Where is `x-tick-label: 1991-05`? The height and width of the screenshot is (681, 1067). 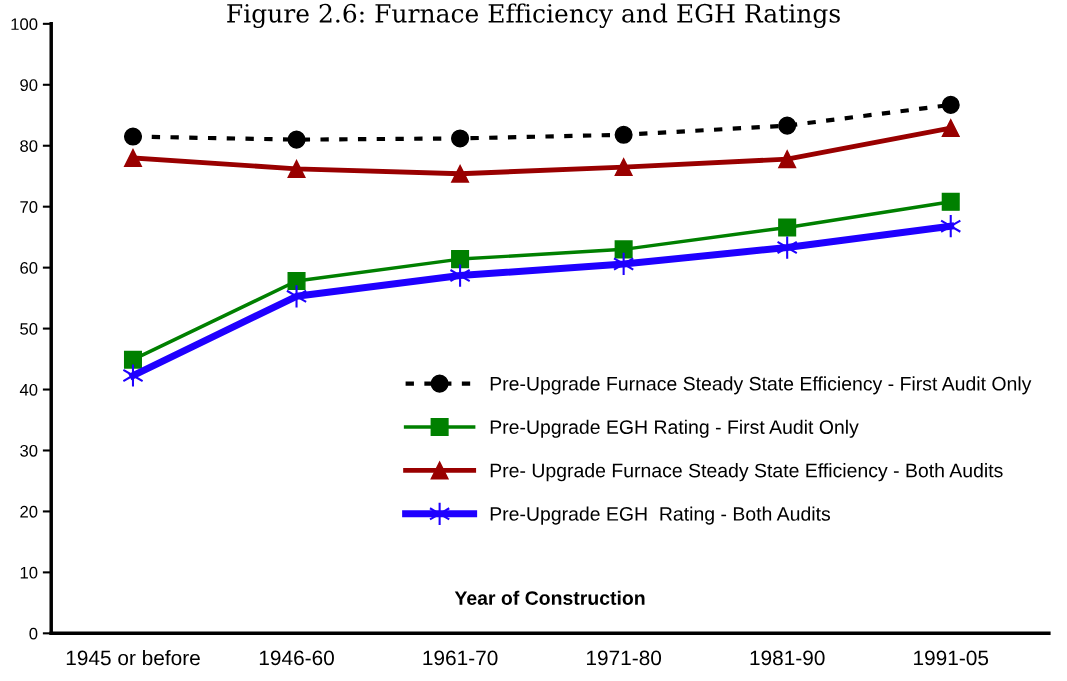 x-tick-label: 1991-05 is located at coordinates (951, 658).